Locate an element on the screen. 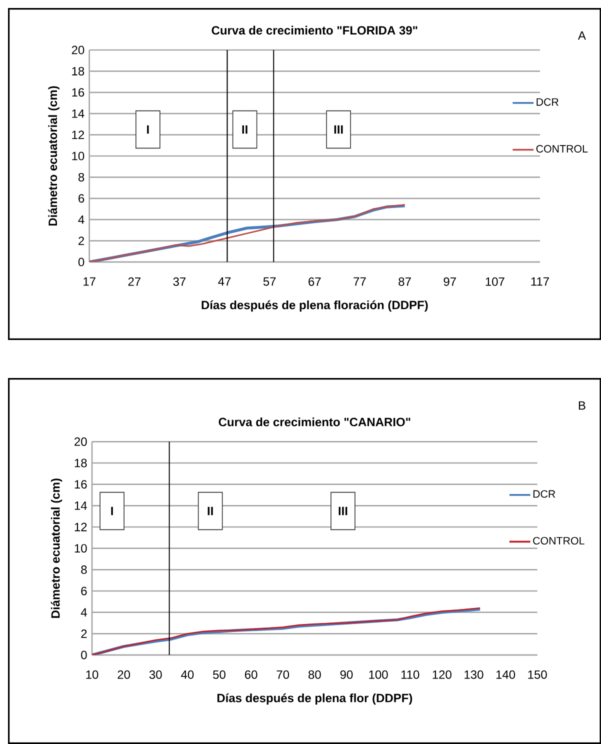  text: A is located at coordinates (582, 35).